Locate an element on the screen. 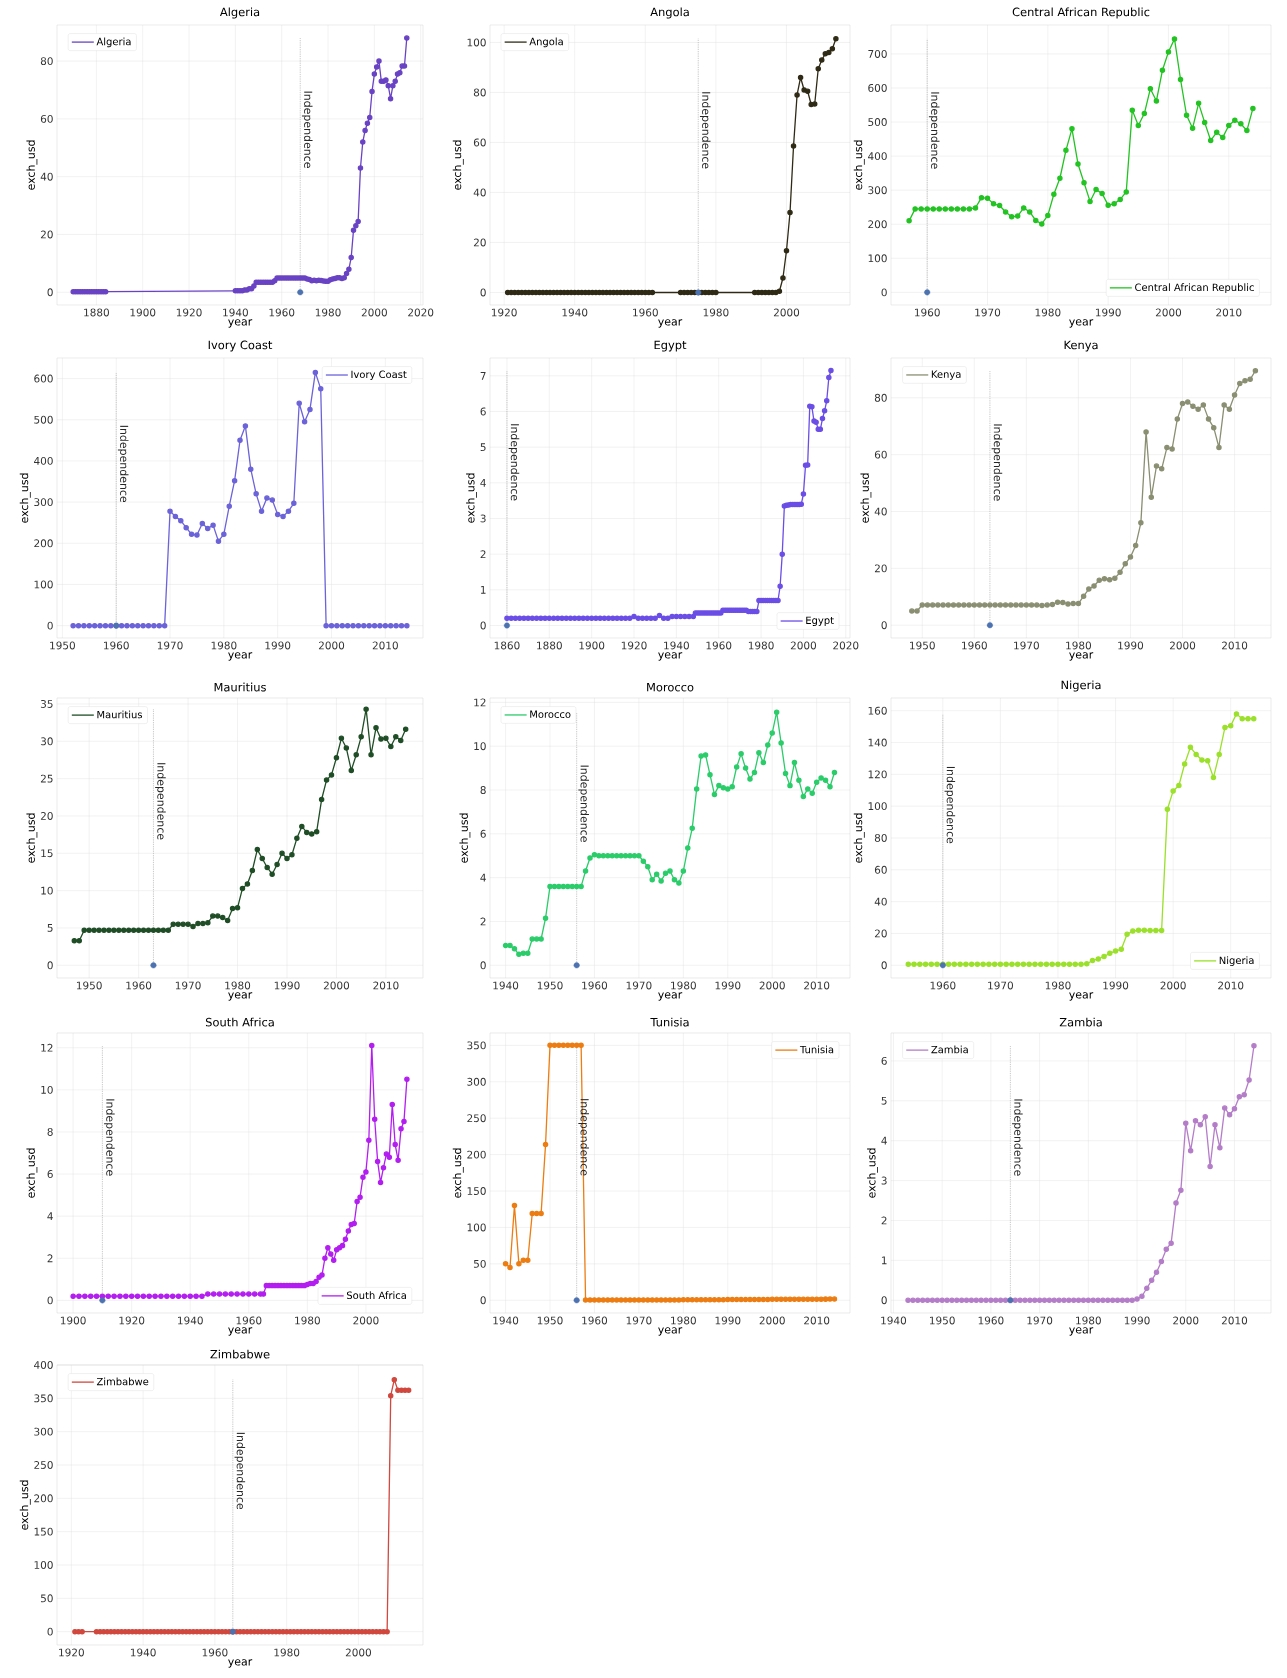 The height and width of the screenshot is (1678, 1287). legend-label: Algeria is located at coordinates (113, 42).